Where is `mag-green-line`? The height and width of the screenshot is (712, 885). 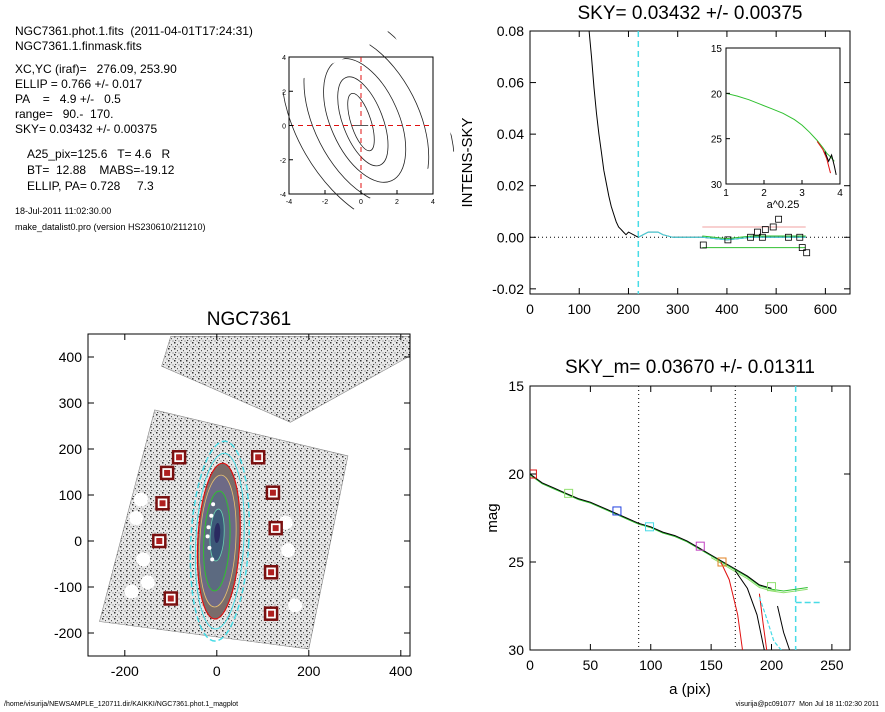
mag-green-line is located at coordinates (669, 533).